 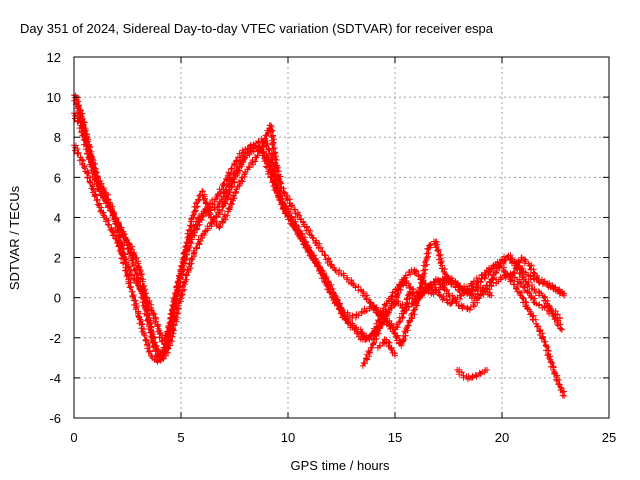 I want to click on y-tick-label: 10, so click(x=54, y=97).